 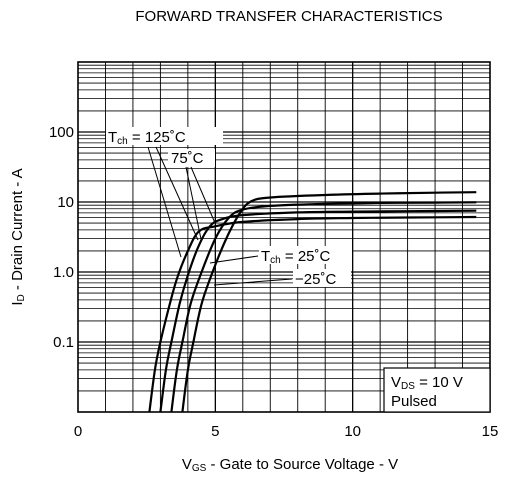 I want to click on leader-75-b, so click(x=203, y=195).